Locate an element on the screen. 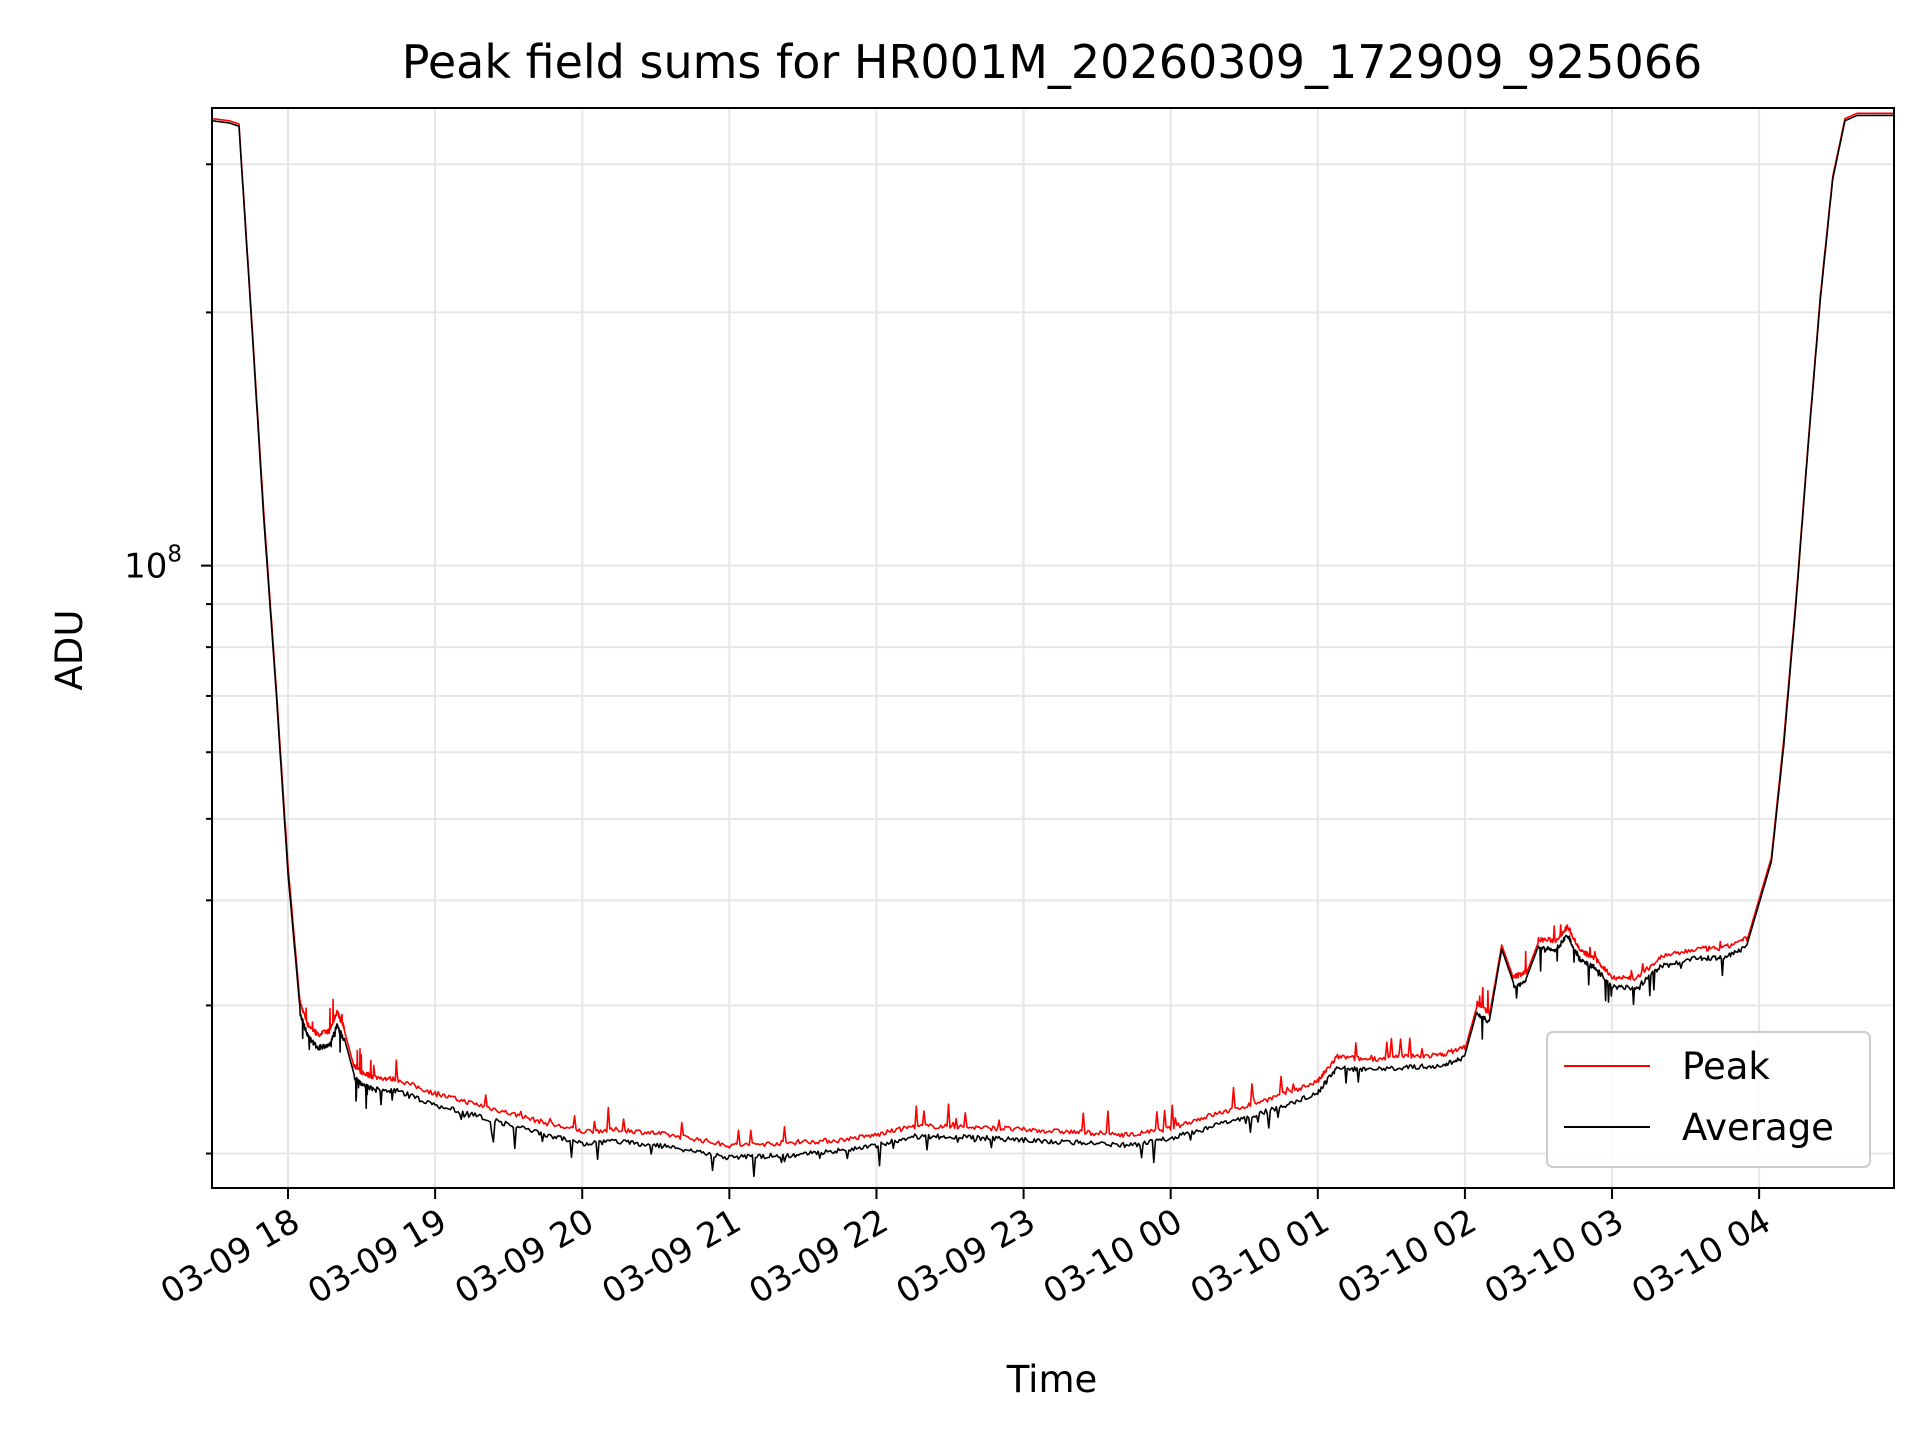 This screenshot has height=1440, width=1920. legend-label-average: Average is located at coordinates (1758, 1127).